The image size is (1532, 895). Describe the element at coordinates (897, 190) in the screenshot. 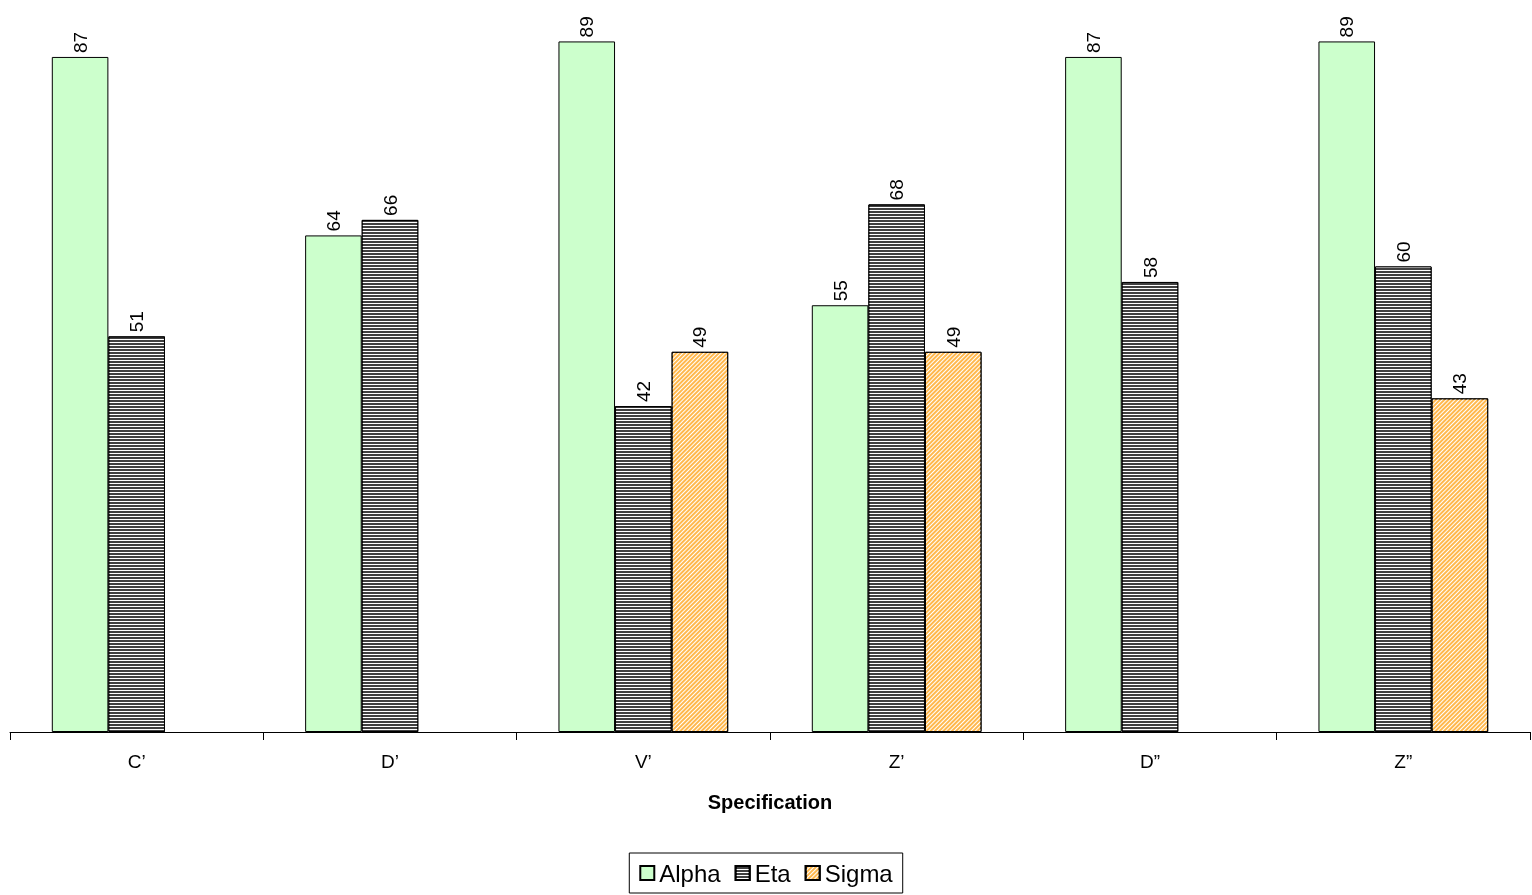

I see `data-label: 68` at that location.